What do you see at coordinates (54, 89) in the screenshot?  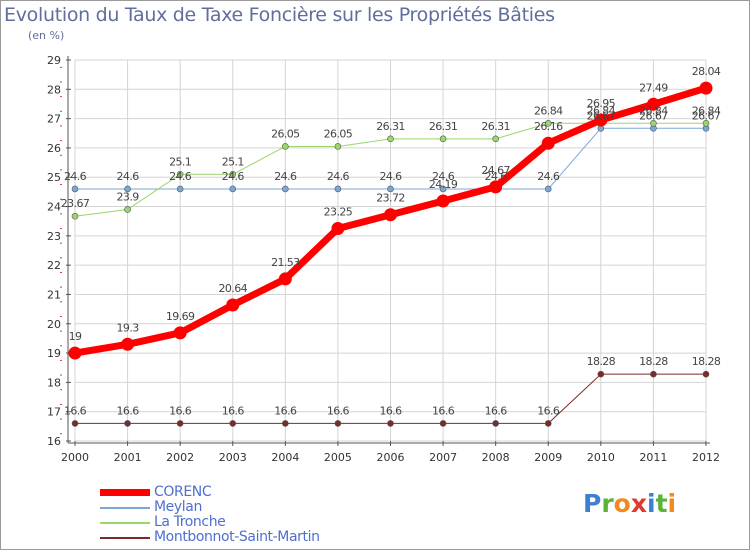 I see `y-tick-label: 28` at bounding box center [54, 89].